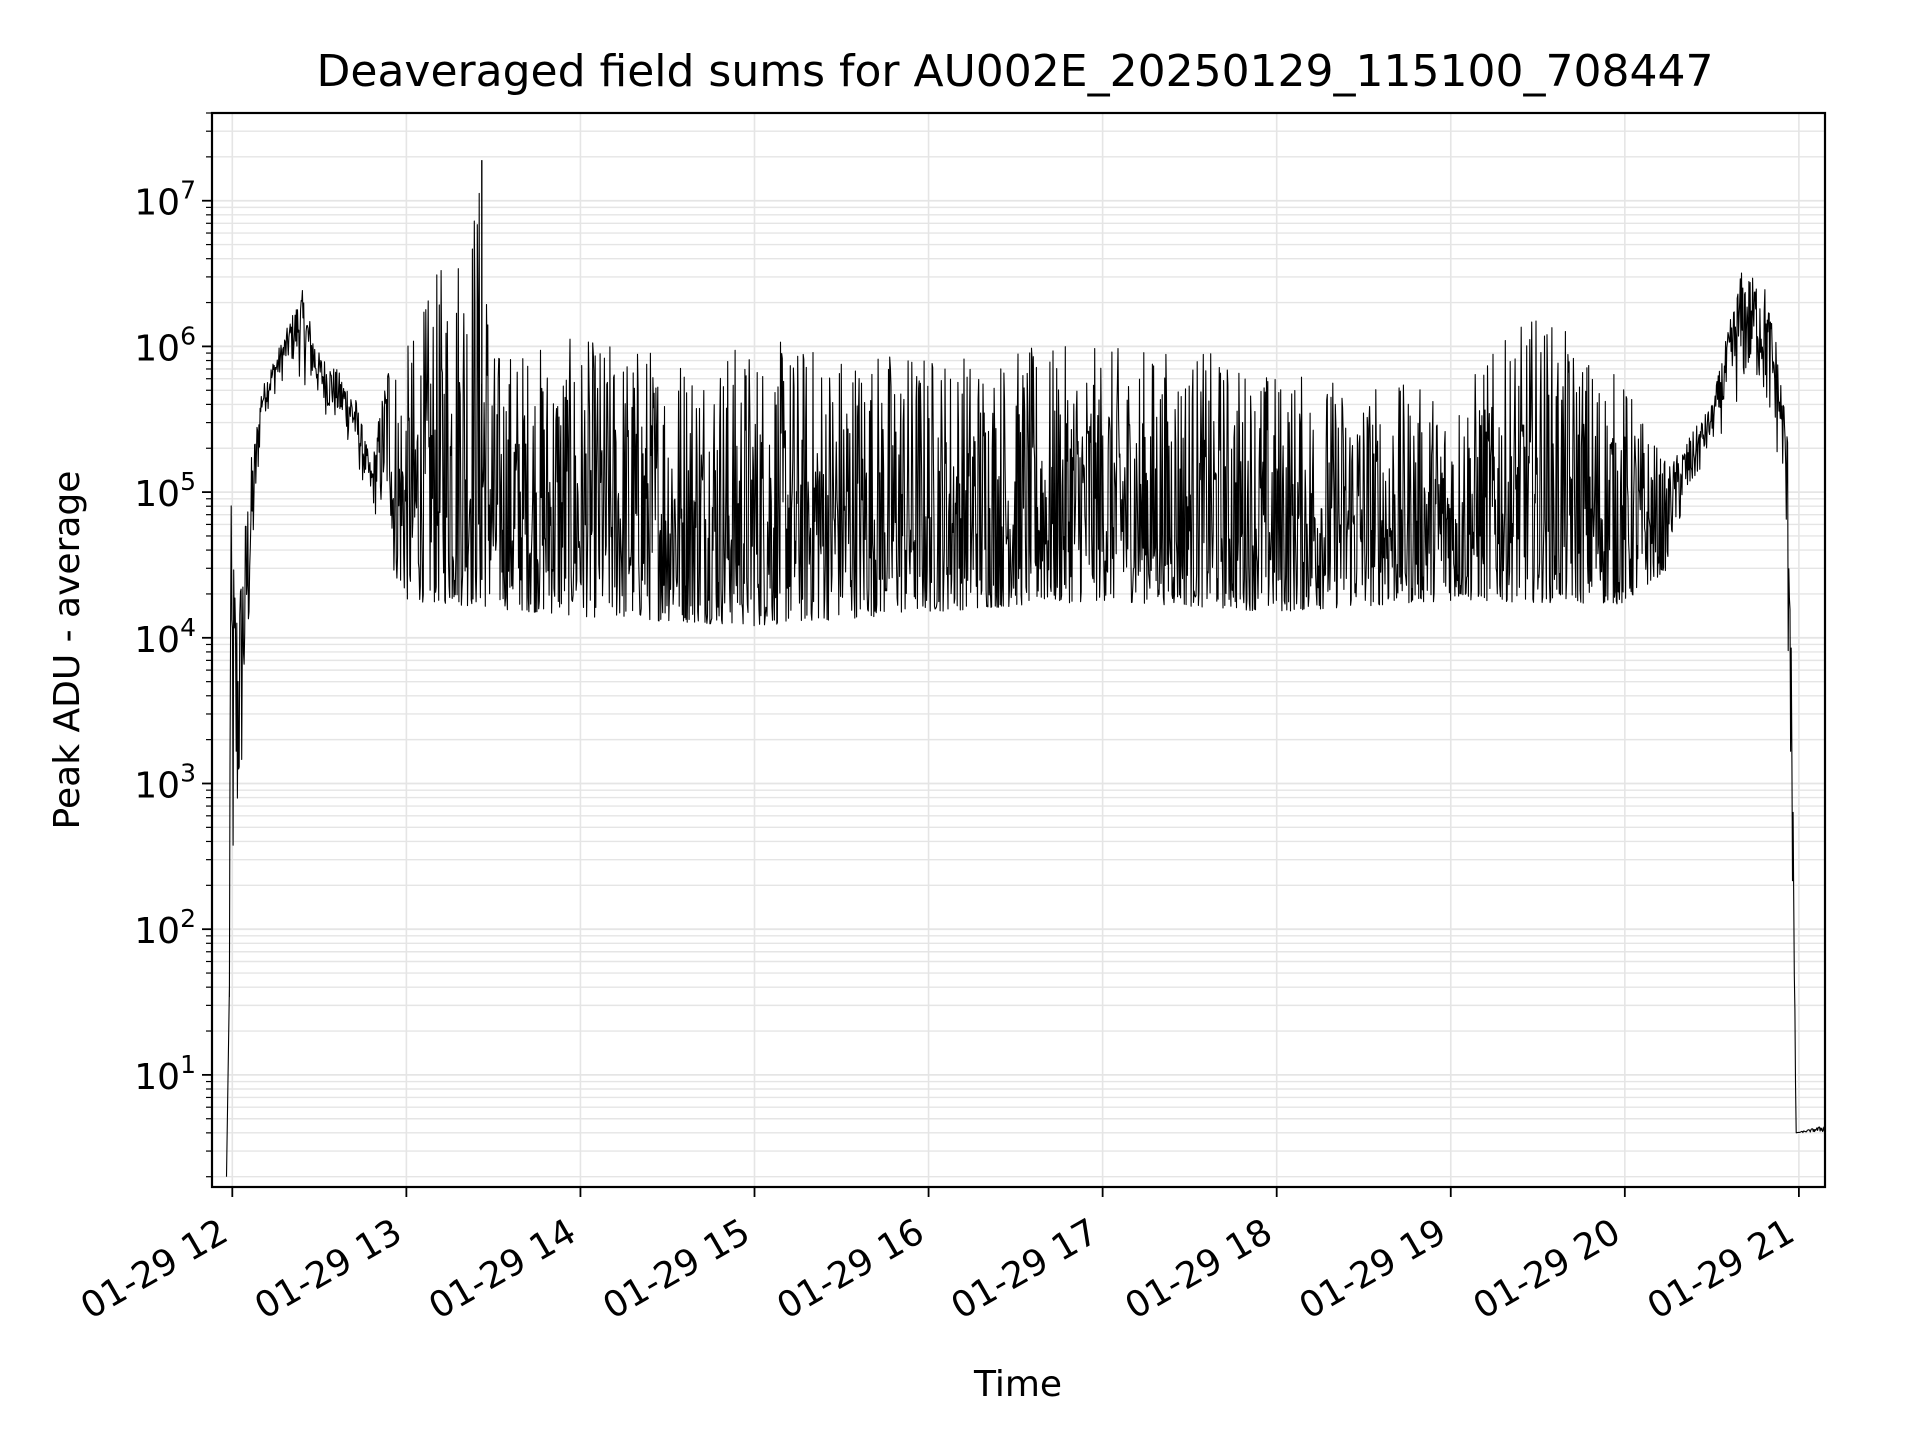 The image size is (1920, 1440). What do you see at coordinates (165, 1074) in the screenshot?
I see `y-tick-label: 10¹` at bounding box center [165, 1074].